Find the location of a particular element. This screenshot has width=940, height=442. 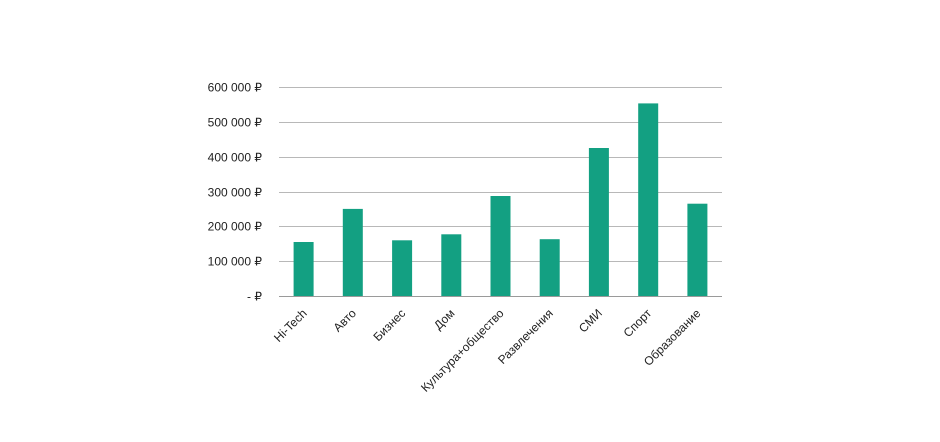

y-tick-label: 600 000 ₽ is located at coordinates (235, 88).